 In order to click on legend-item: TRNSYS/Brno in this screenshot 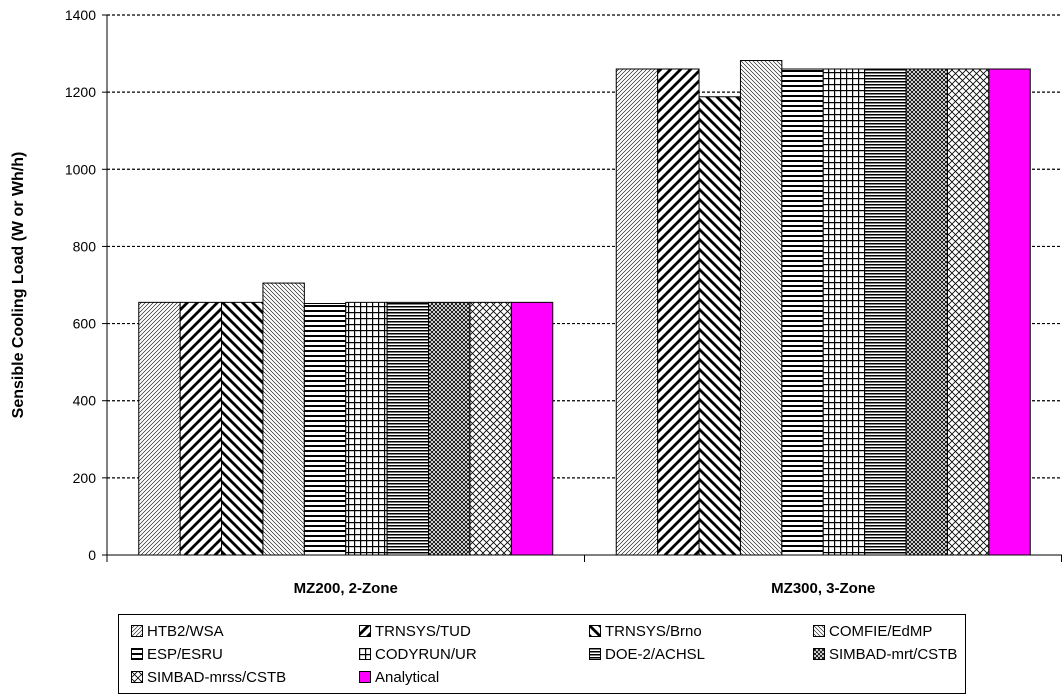, I will do `click(645, 631)`.